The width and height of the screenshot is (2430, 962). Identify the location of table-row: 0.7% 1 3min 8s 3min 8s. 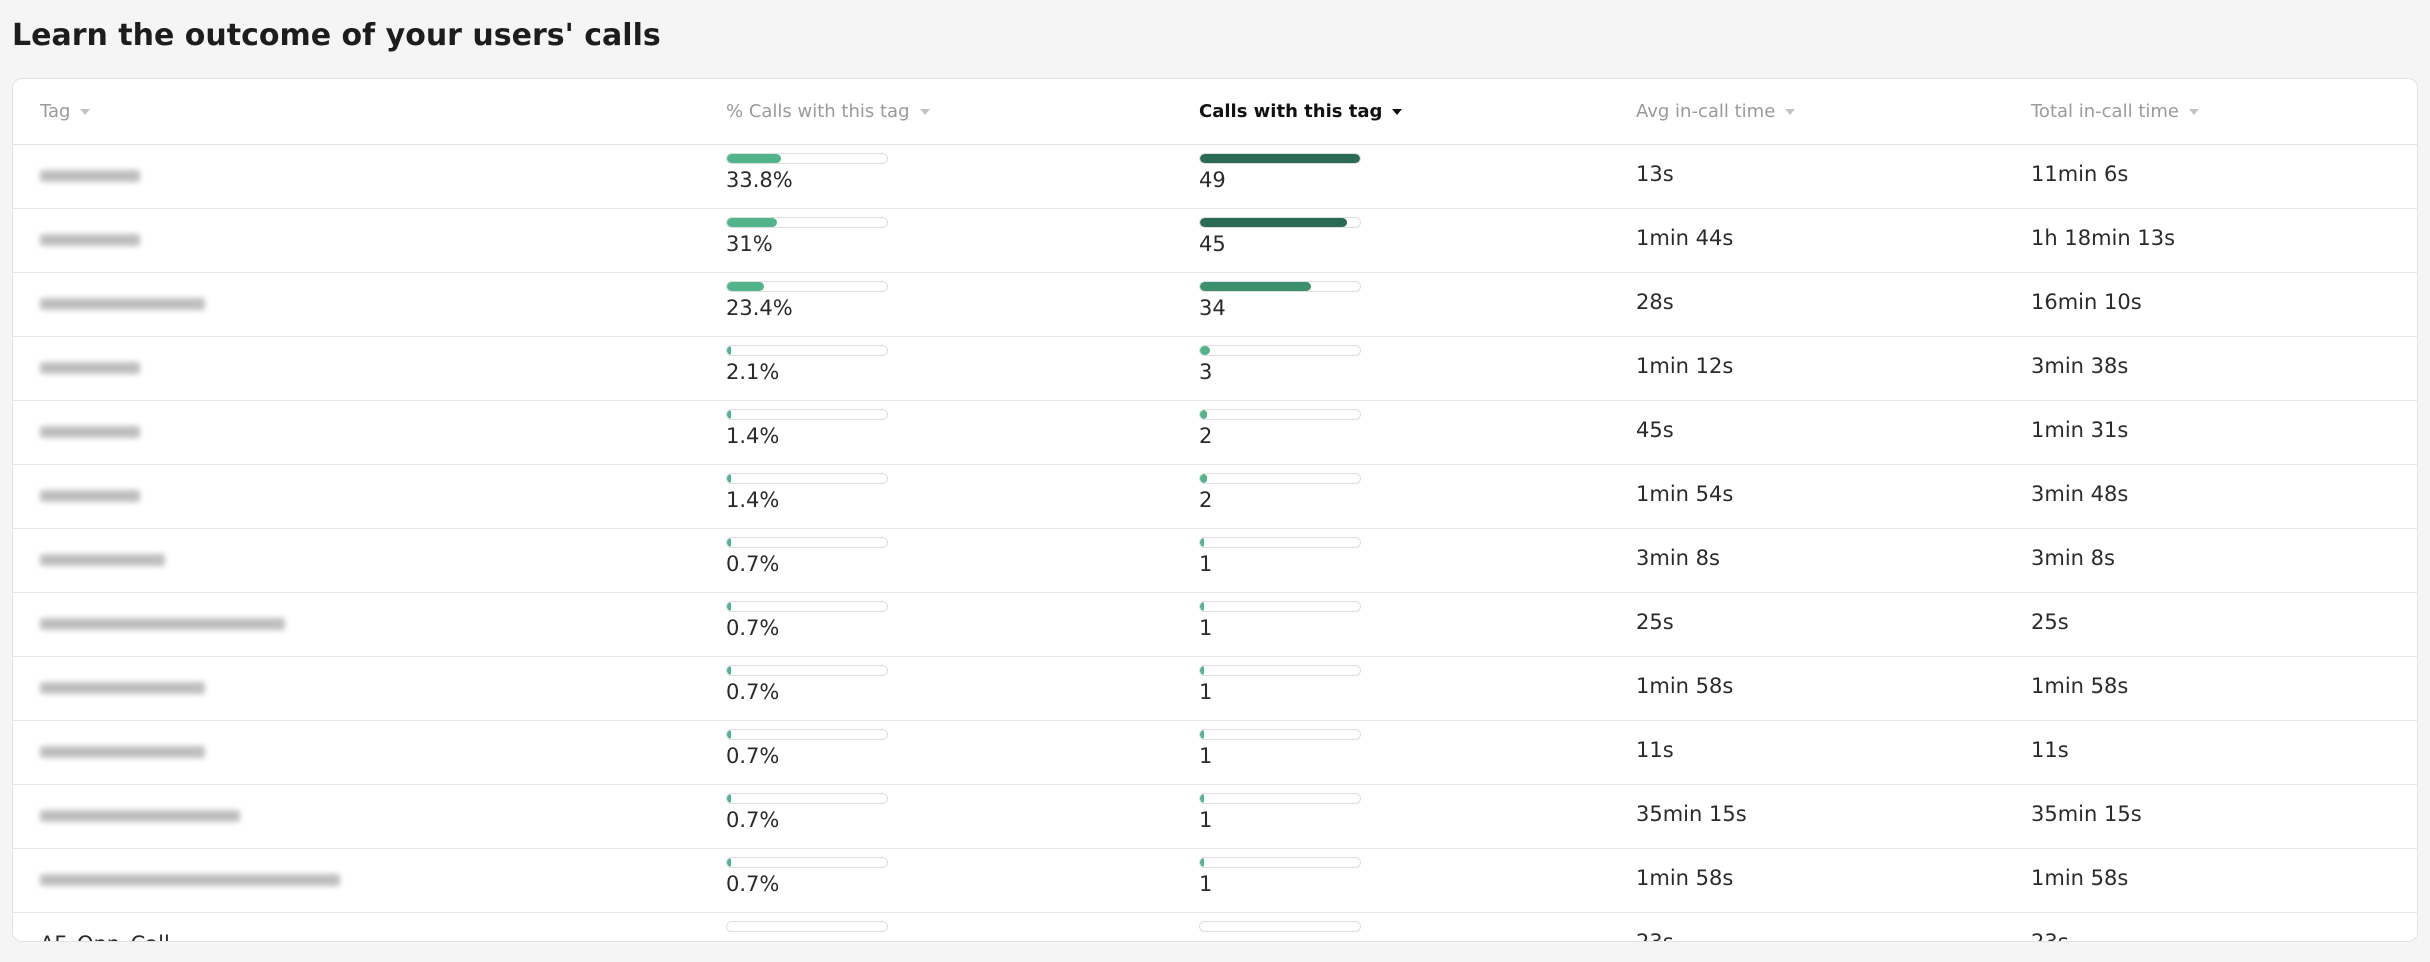
(1215, 560).